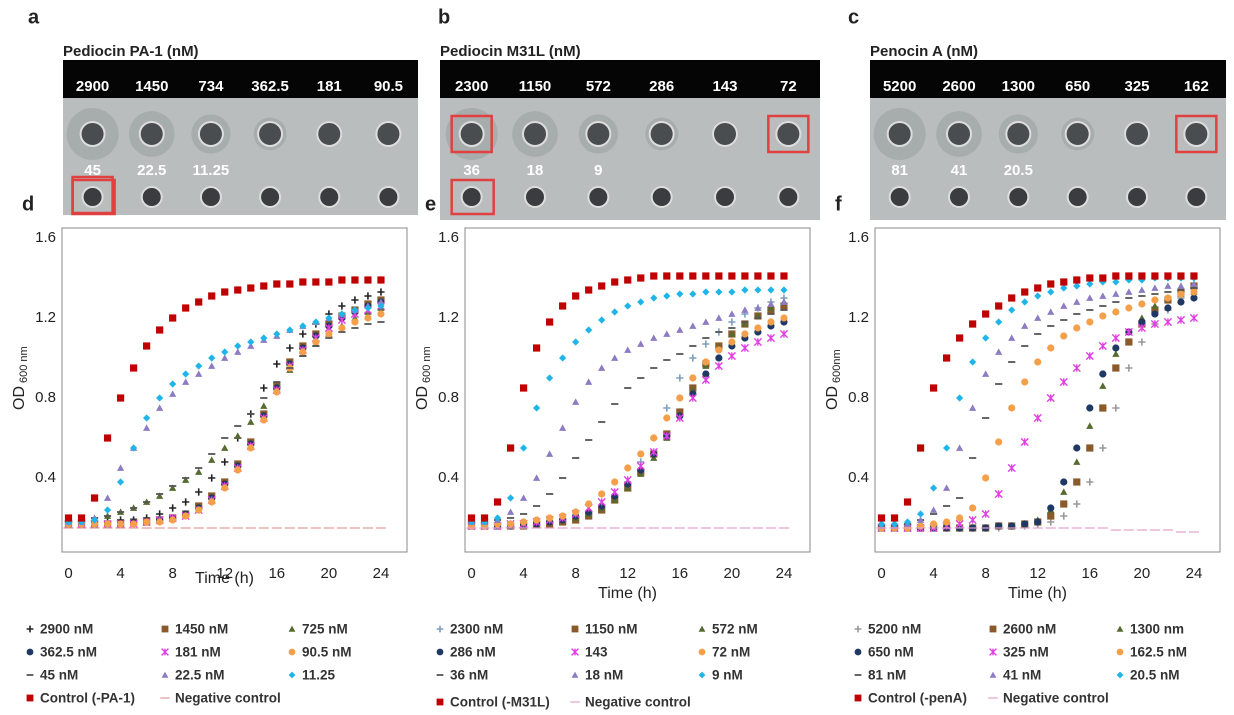  What do you see at coordinates (430, 204) in the screenshot?
I see `panel-letter: e` at bounding box center [430, 204].